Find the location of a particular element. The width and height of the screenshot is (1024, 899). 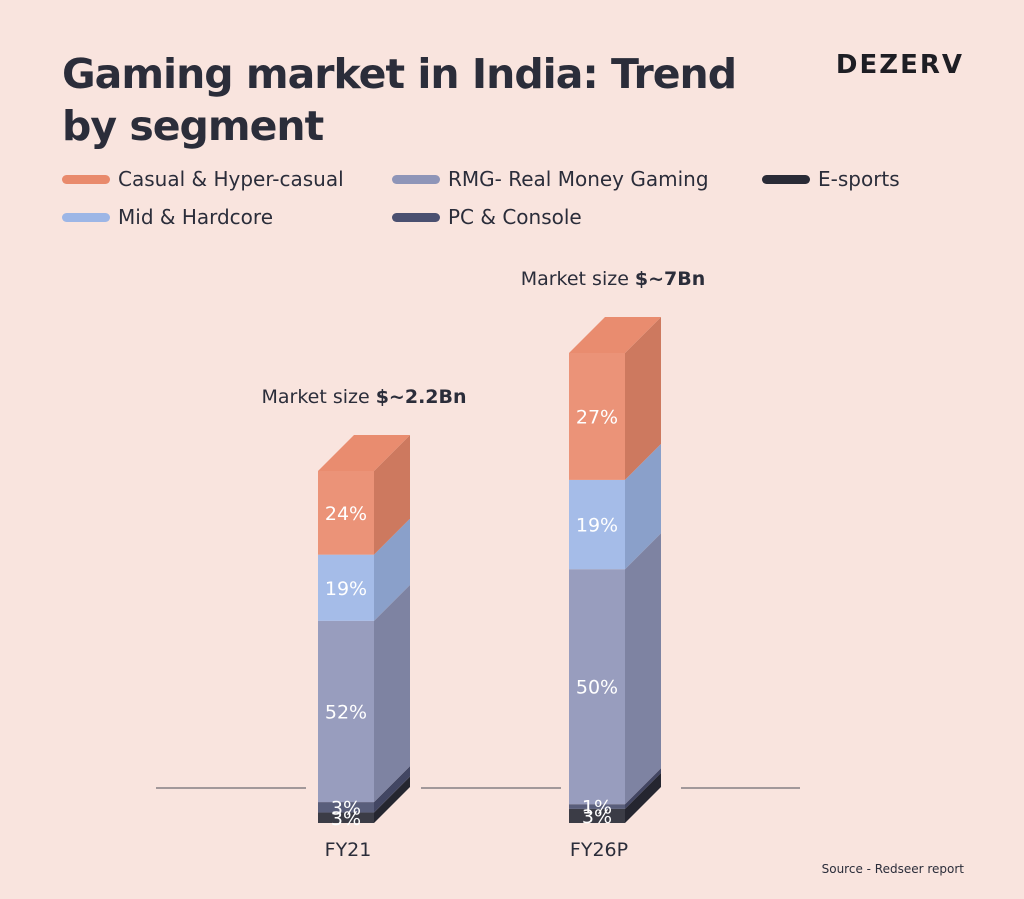

legend-item-pc: PC & Console is located at coordinates (487, 217).